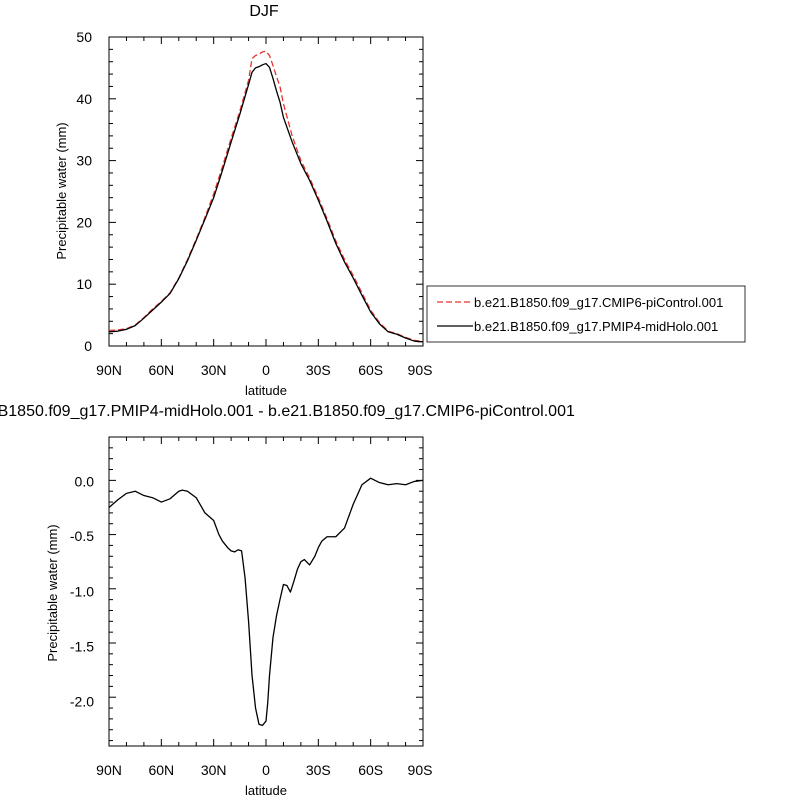 The height and width of the screenshot is (805, 800). What do you see at coordinates (266, 770) in the screenshot?
I see `bottom-x-tick-label-0: 0` at bounding box center [266, 770].